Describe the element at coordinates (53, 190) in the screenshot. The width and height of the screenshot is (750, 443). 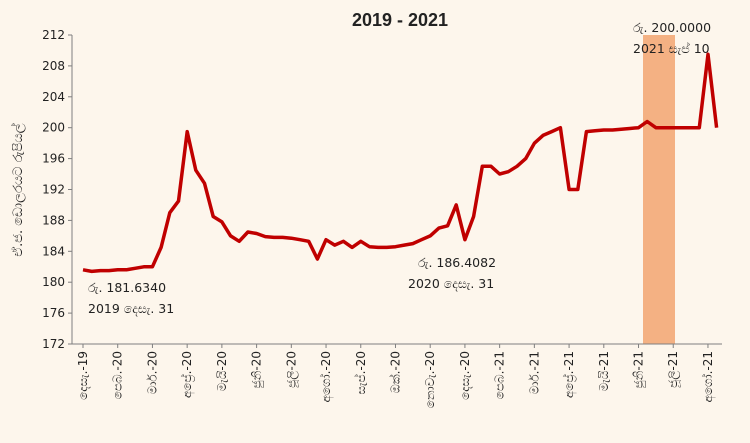
I see `y-tick-label: 192` at that location.